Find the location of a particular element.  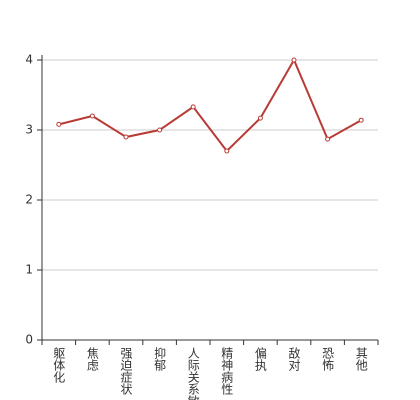

x-tick-label: 其他 is located at coordinates (361, 359).